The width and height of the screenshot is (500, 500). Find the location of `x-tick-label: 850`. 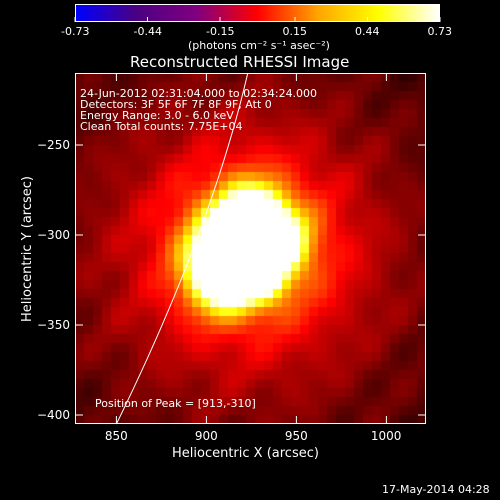

x-tick-label: 850 is located at coordinates (116, 436).